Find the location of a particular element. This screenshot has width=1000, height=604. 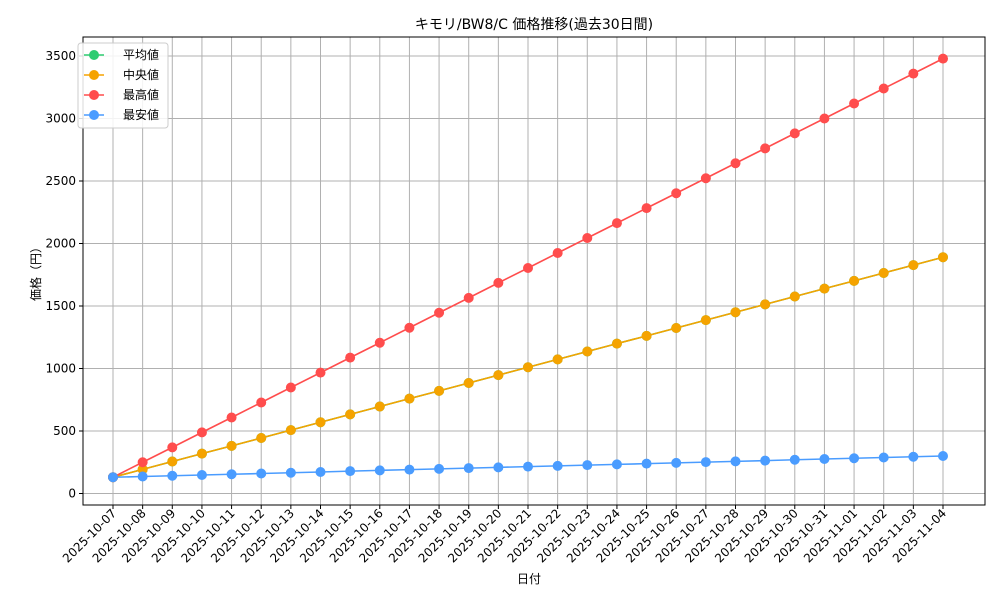

y-tick-label: 500 is located at coordinates (64, 431).